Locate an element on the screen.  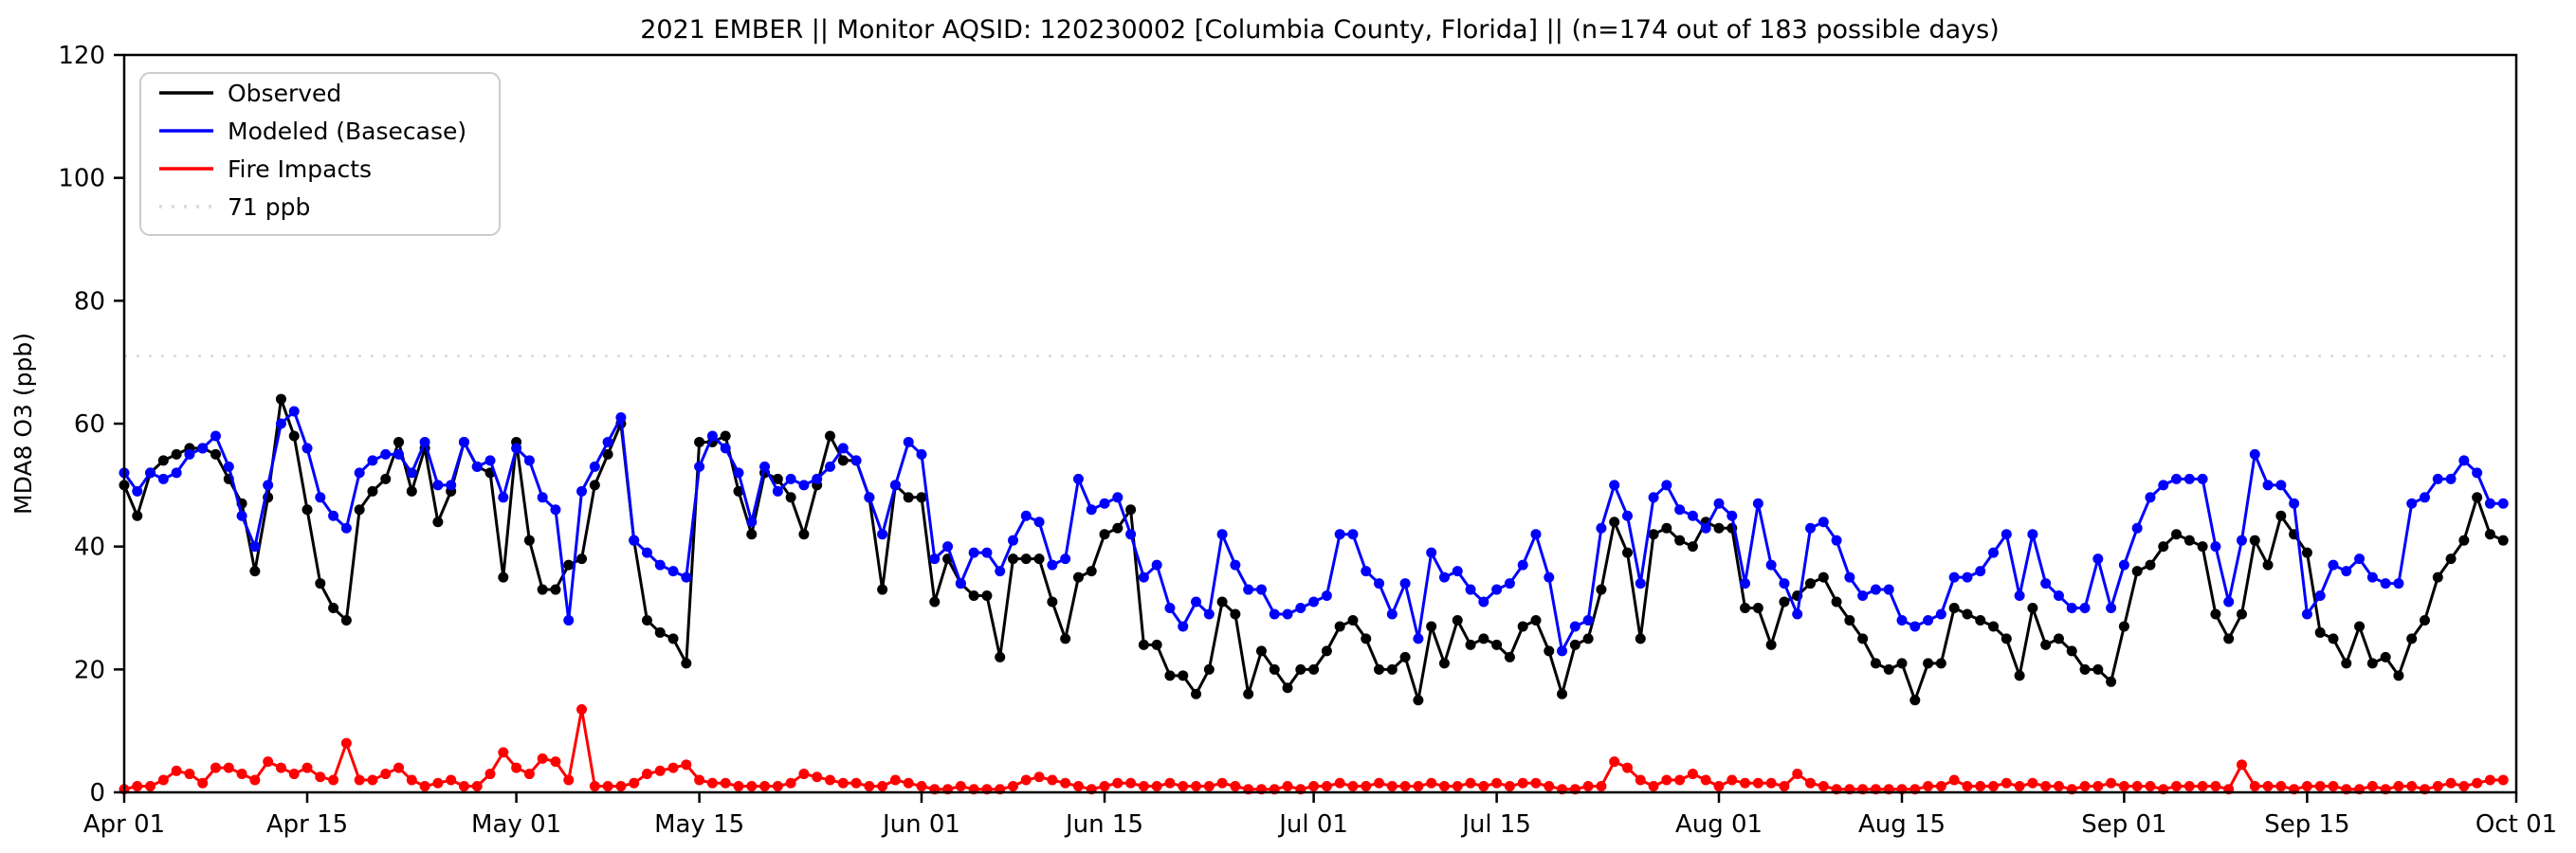
legend-entry: Modeled (Basecase) is located at coordinates (312, 131).